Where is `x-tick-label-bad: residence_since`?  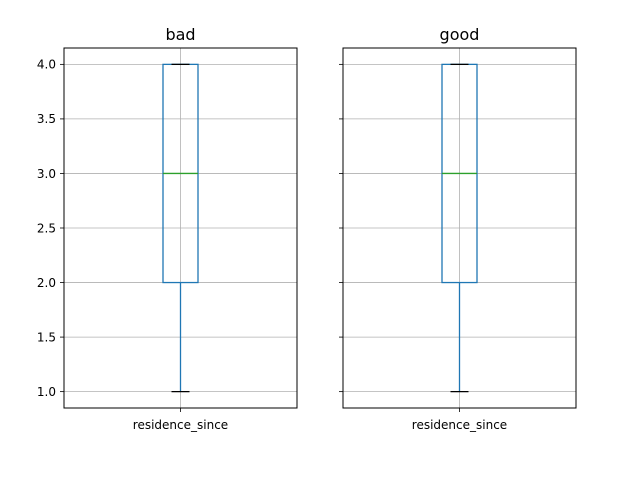 x-tick-label-bad: residence_since is located at coordinates (180, 425).